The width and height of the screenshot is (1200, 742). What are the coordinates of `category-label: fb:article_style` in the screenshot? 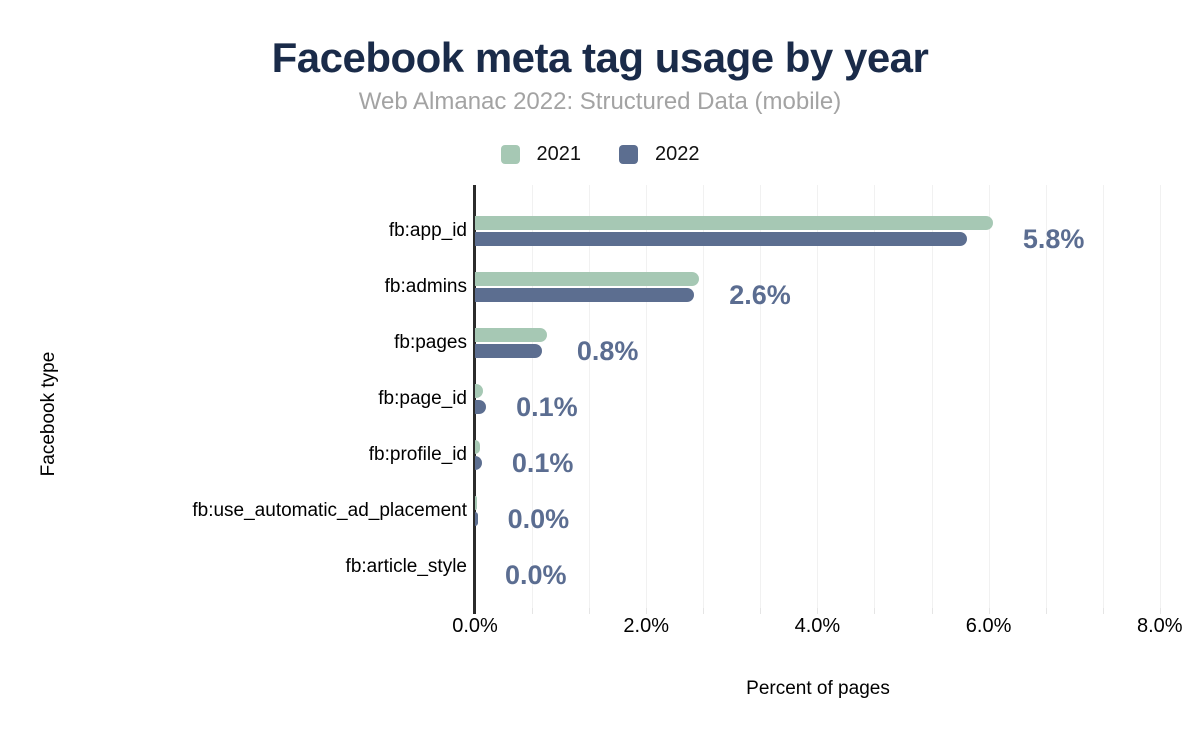 It's located at (406, 566).